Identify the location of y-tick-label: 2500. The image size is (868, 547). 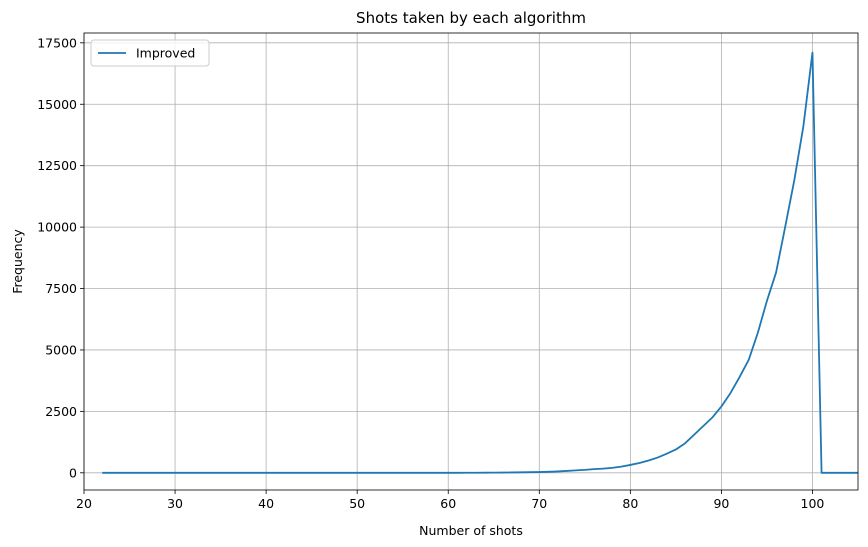
(61, 411).